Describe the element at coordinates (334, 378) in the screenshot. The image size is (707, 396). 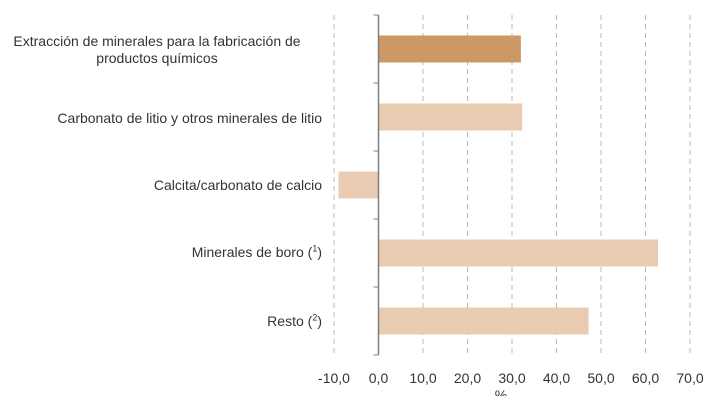
I see `x-tick-label: -10,0` at that location.